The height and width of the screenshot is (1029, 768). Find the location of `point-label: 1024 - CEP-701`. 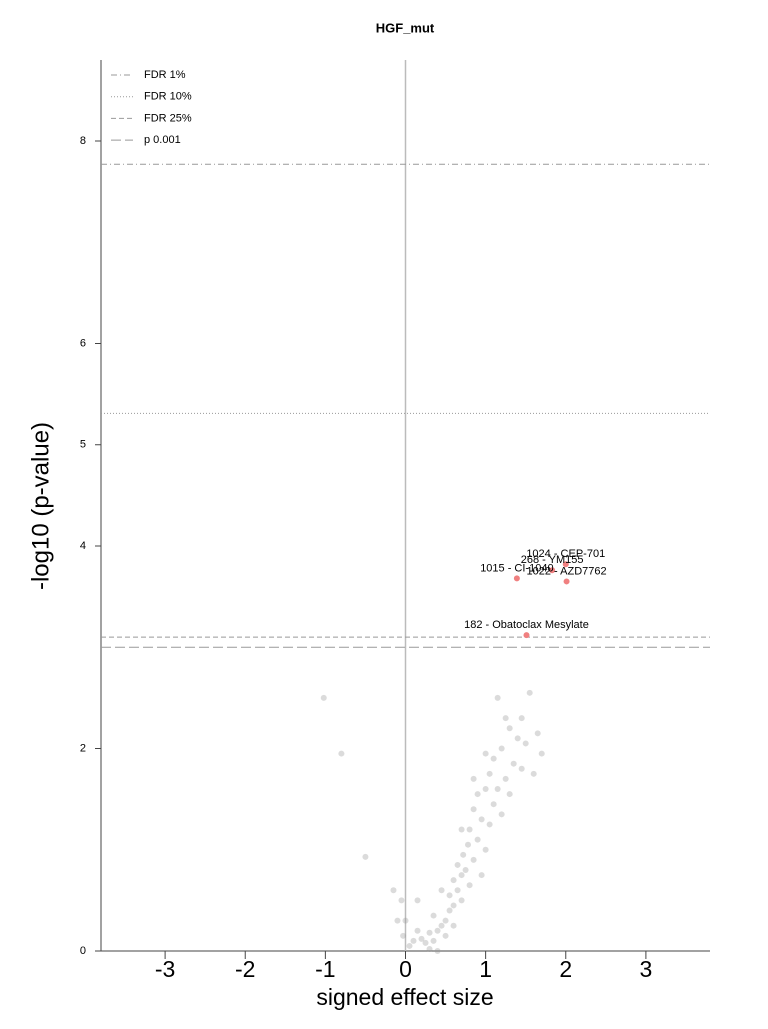

point-label: 1024 - CEP-701 is located at coordinates (565, 554).